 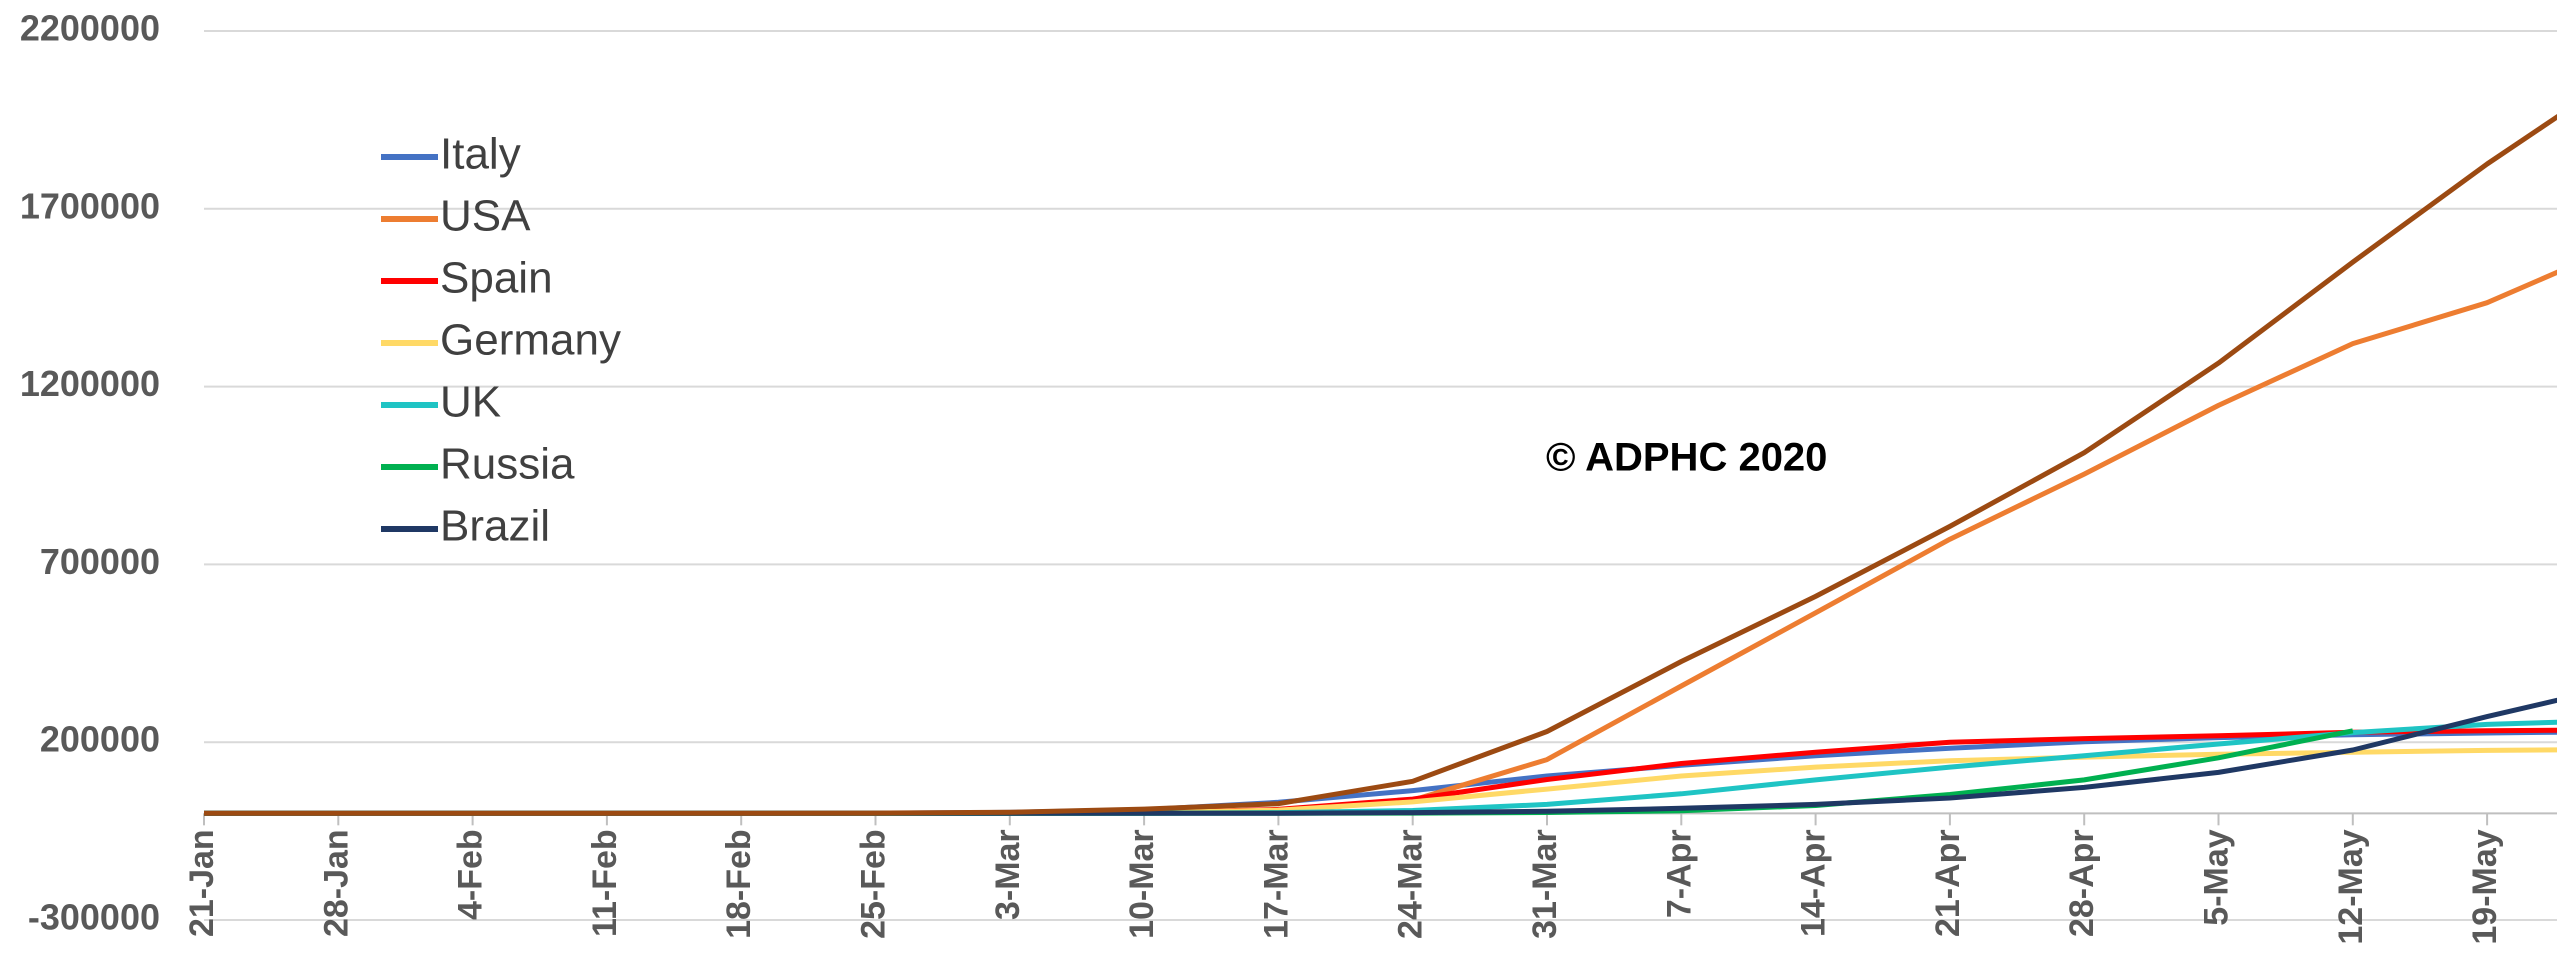 I want to click on y-tick-label: -300000, so click(x=94, y=917).